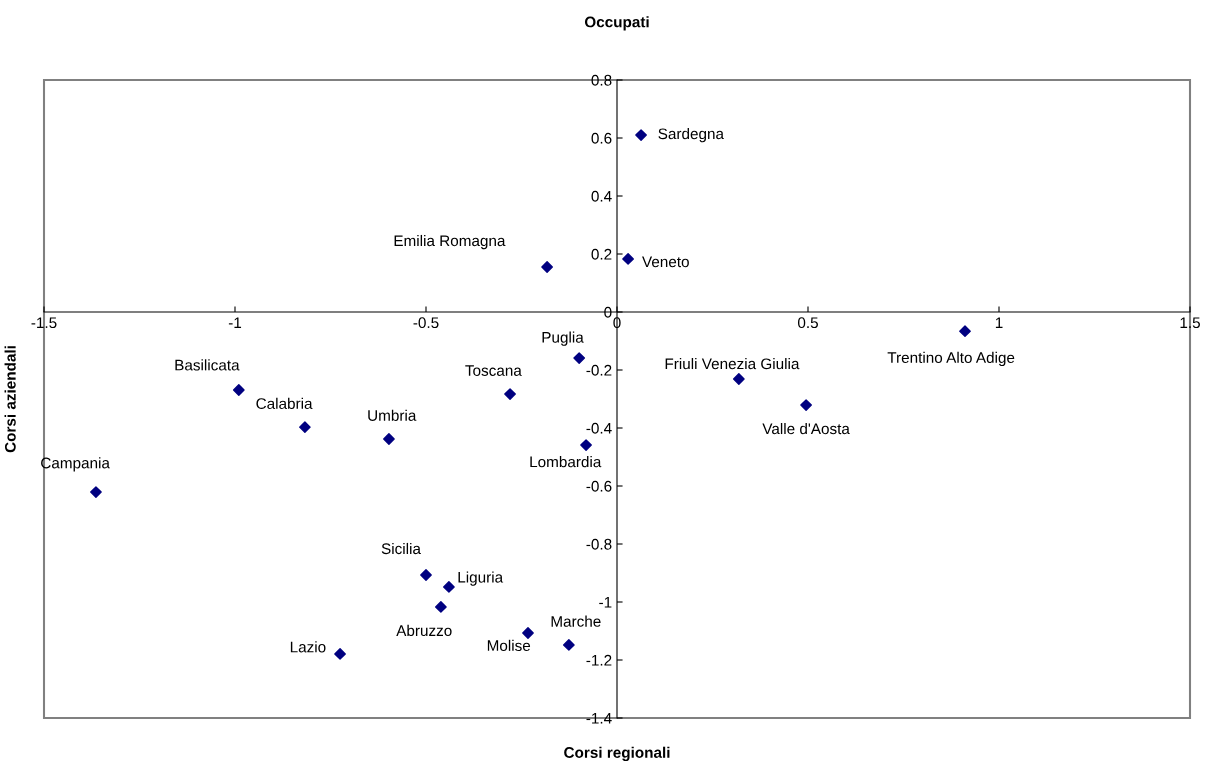  I want to click on y-tick-label: 0.6, so click(601, 138).